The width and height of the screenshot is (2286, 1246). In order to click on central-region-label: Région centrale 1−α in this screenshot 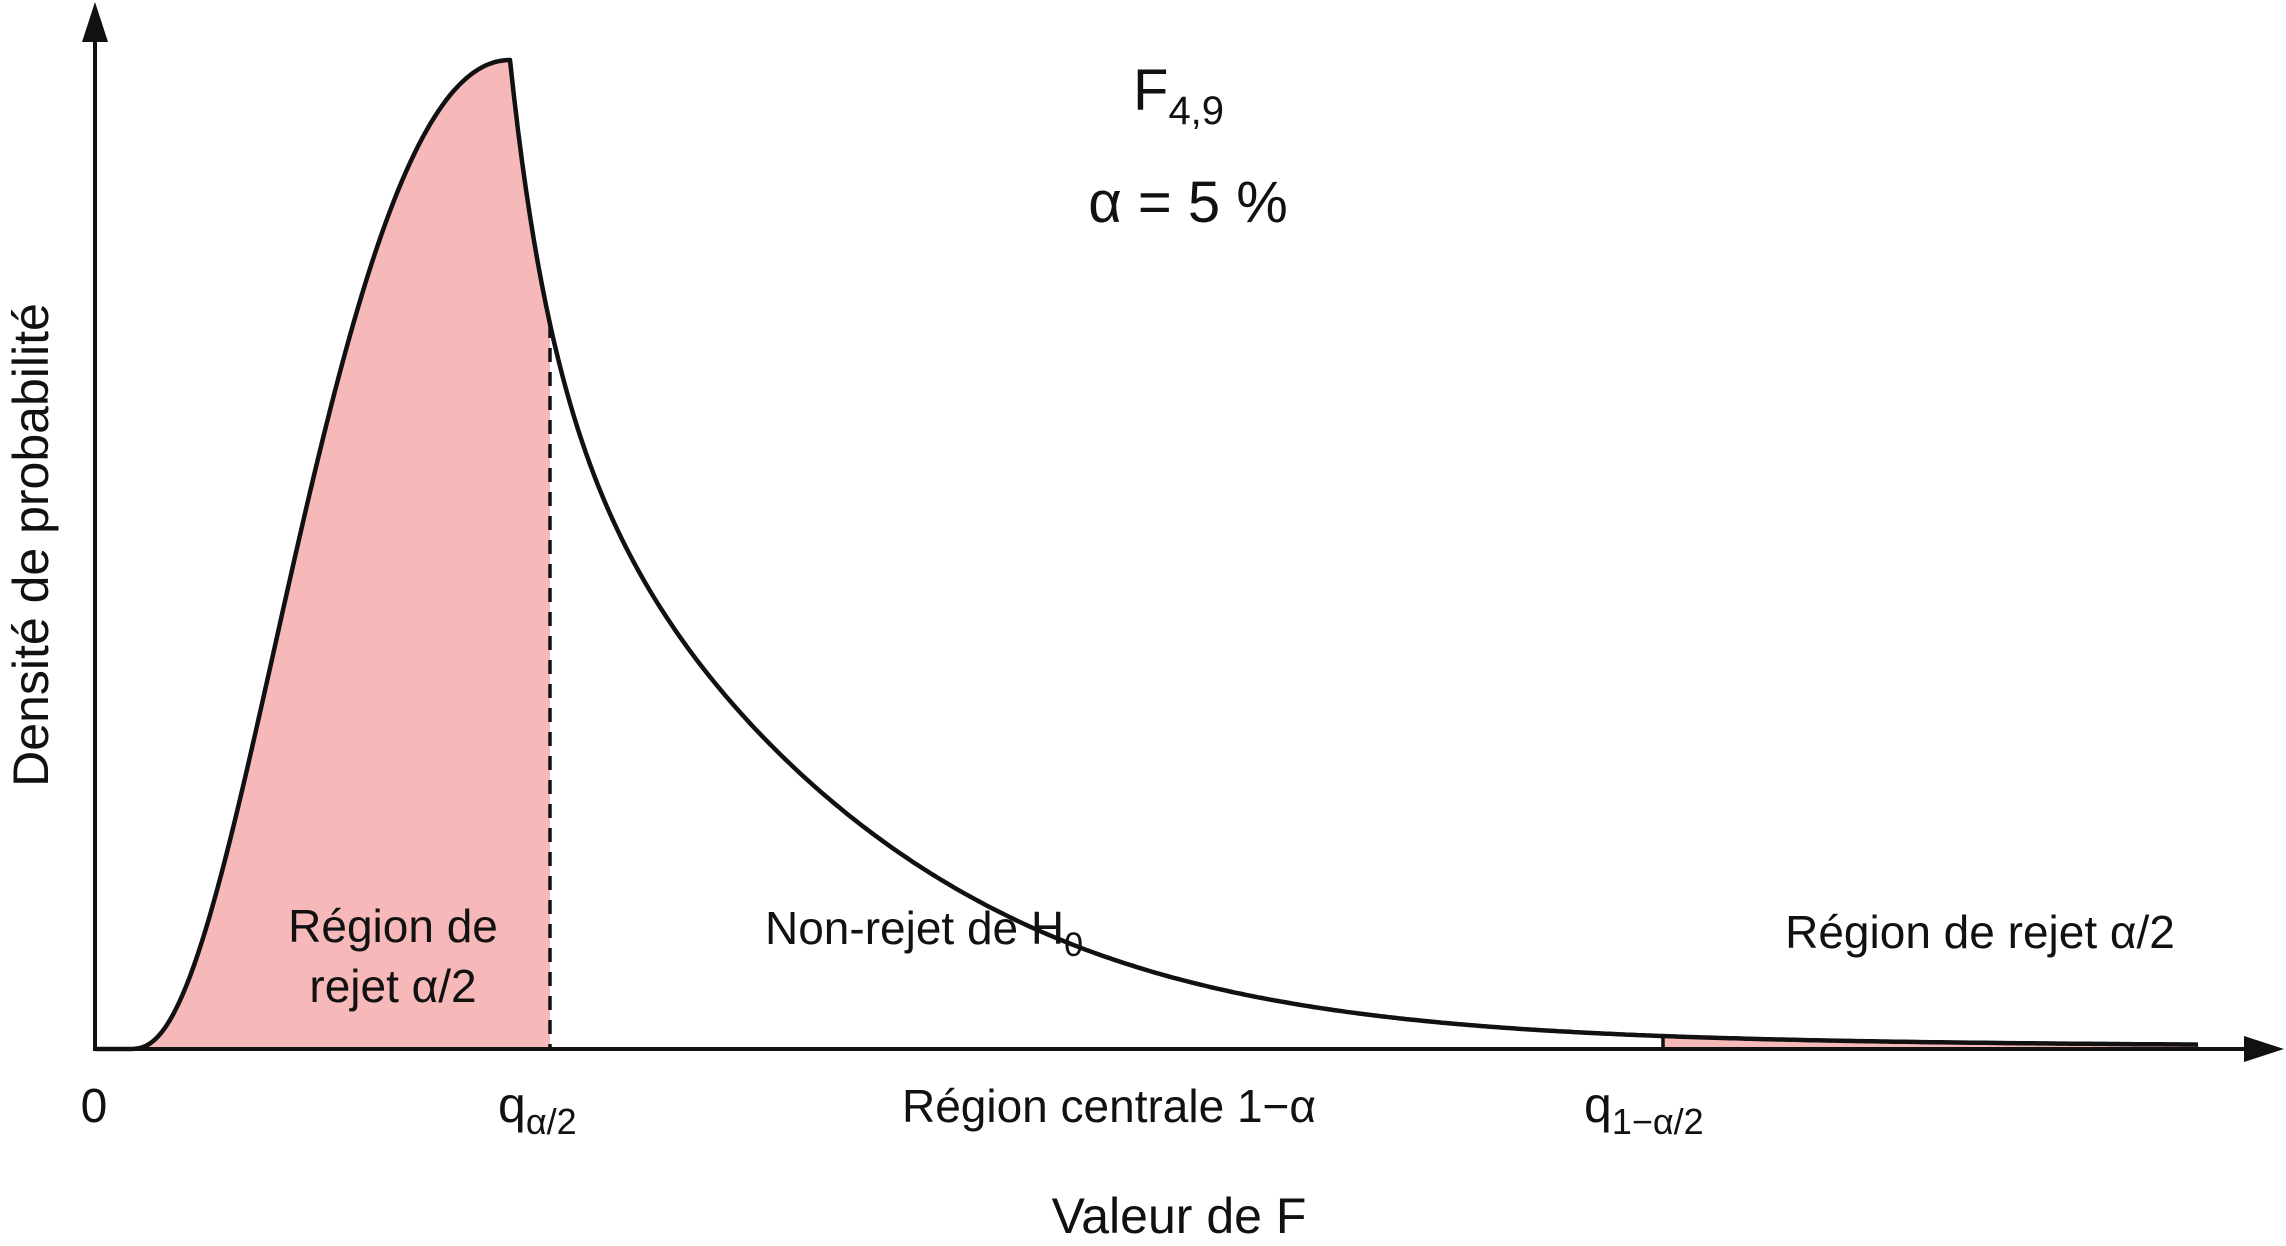, I will do `click(1109, 1106)`.